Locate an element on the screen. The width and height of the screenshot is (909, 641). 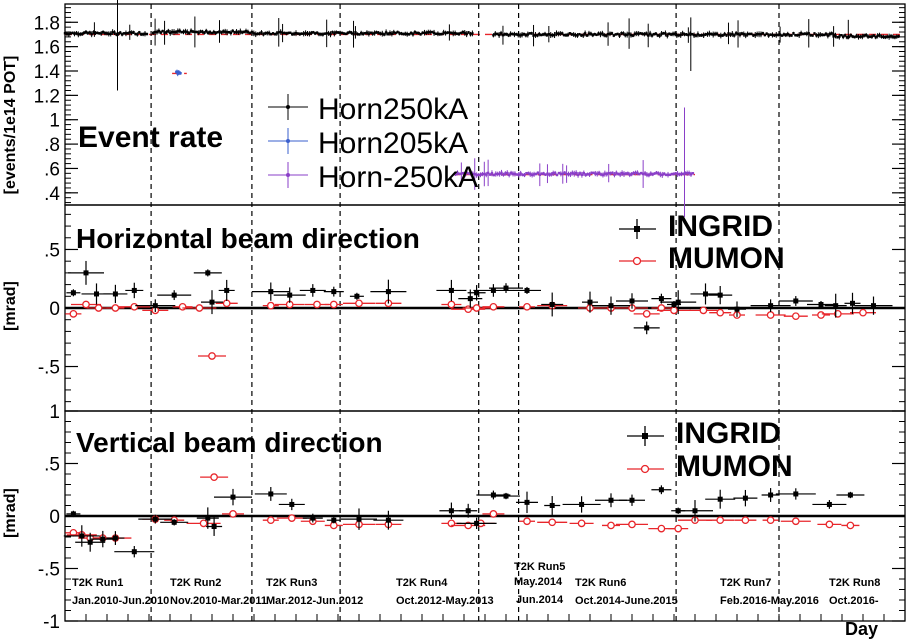
v-legend-ingrid-label: INGRID is located at coordinates (728, 433).